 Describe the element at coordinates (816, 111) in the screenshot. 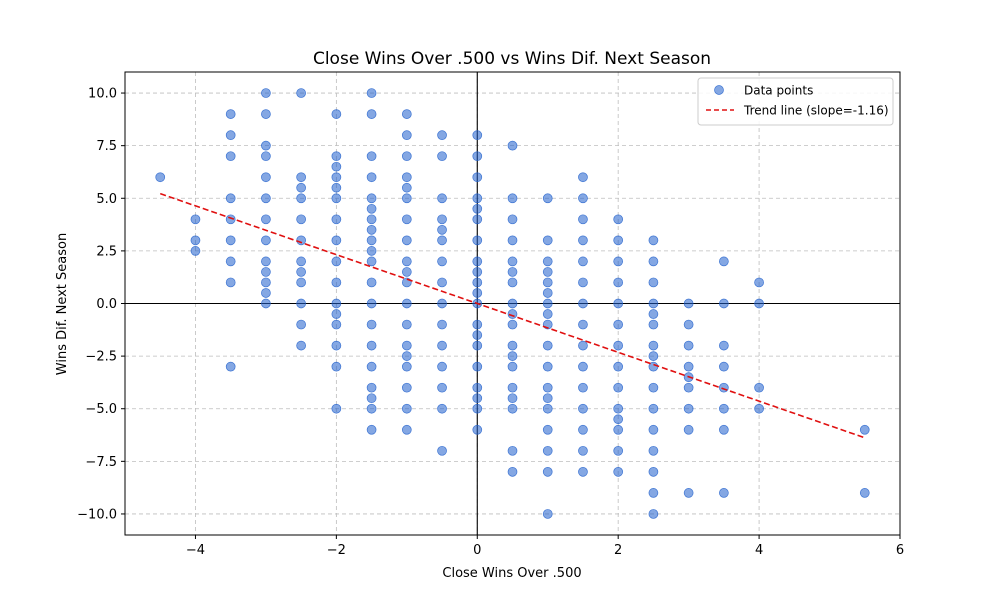

I see `legend-label-trend-line: Trend line (slope=-1.16)` at that location.